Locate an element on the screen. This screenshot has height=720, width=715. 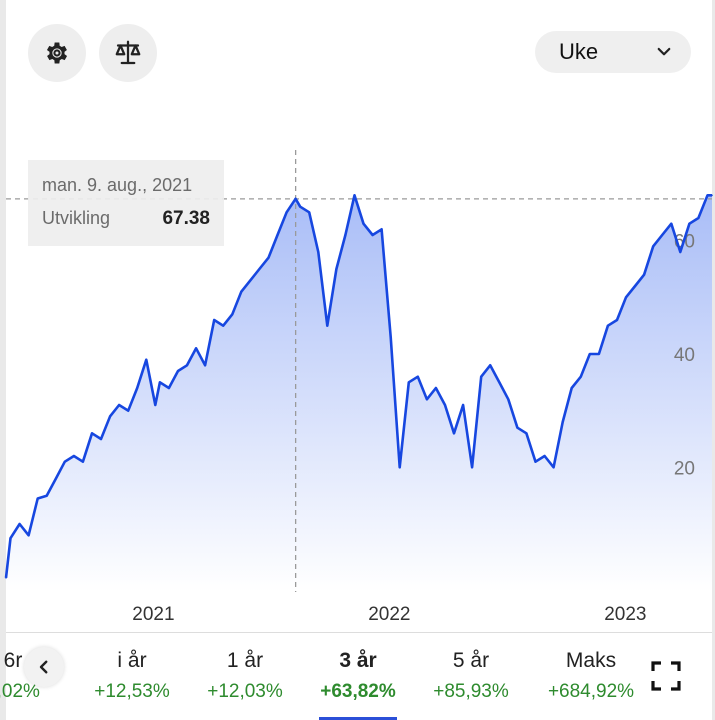
compare-button is located at coordinates (128, 53).